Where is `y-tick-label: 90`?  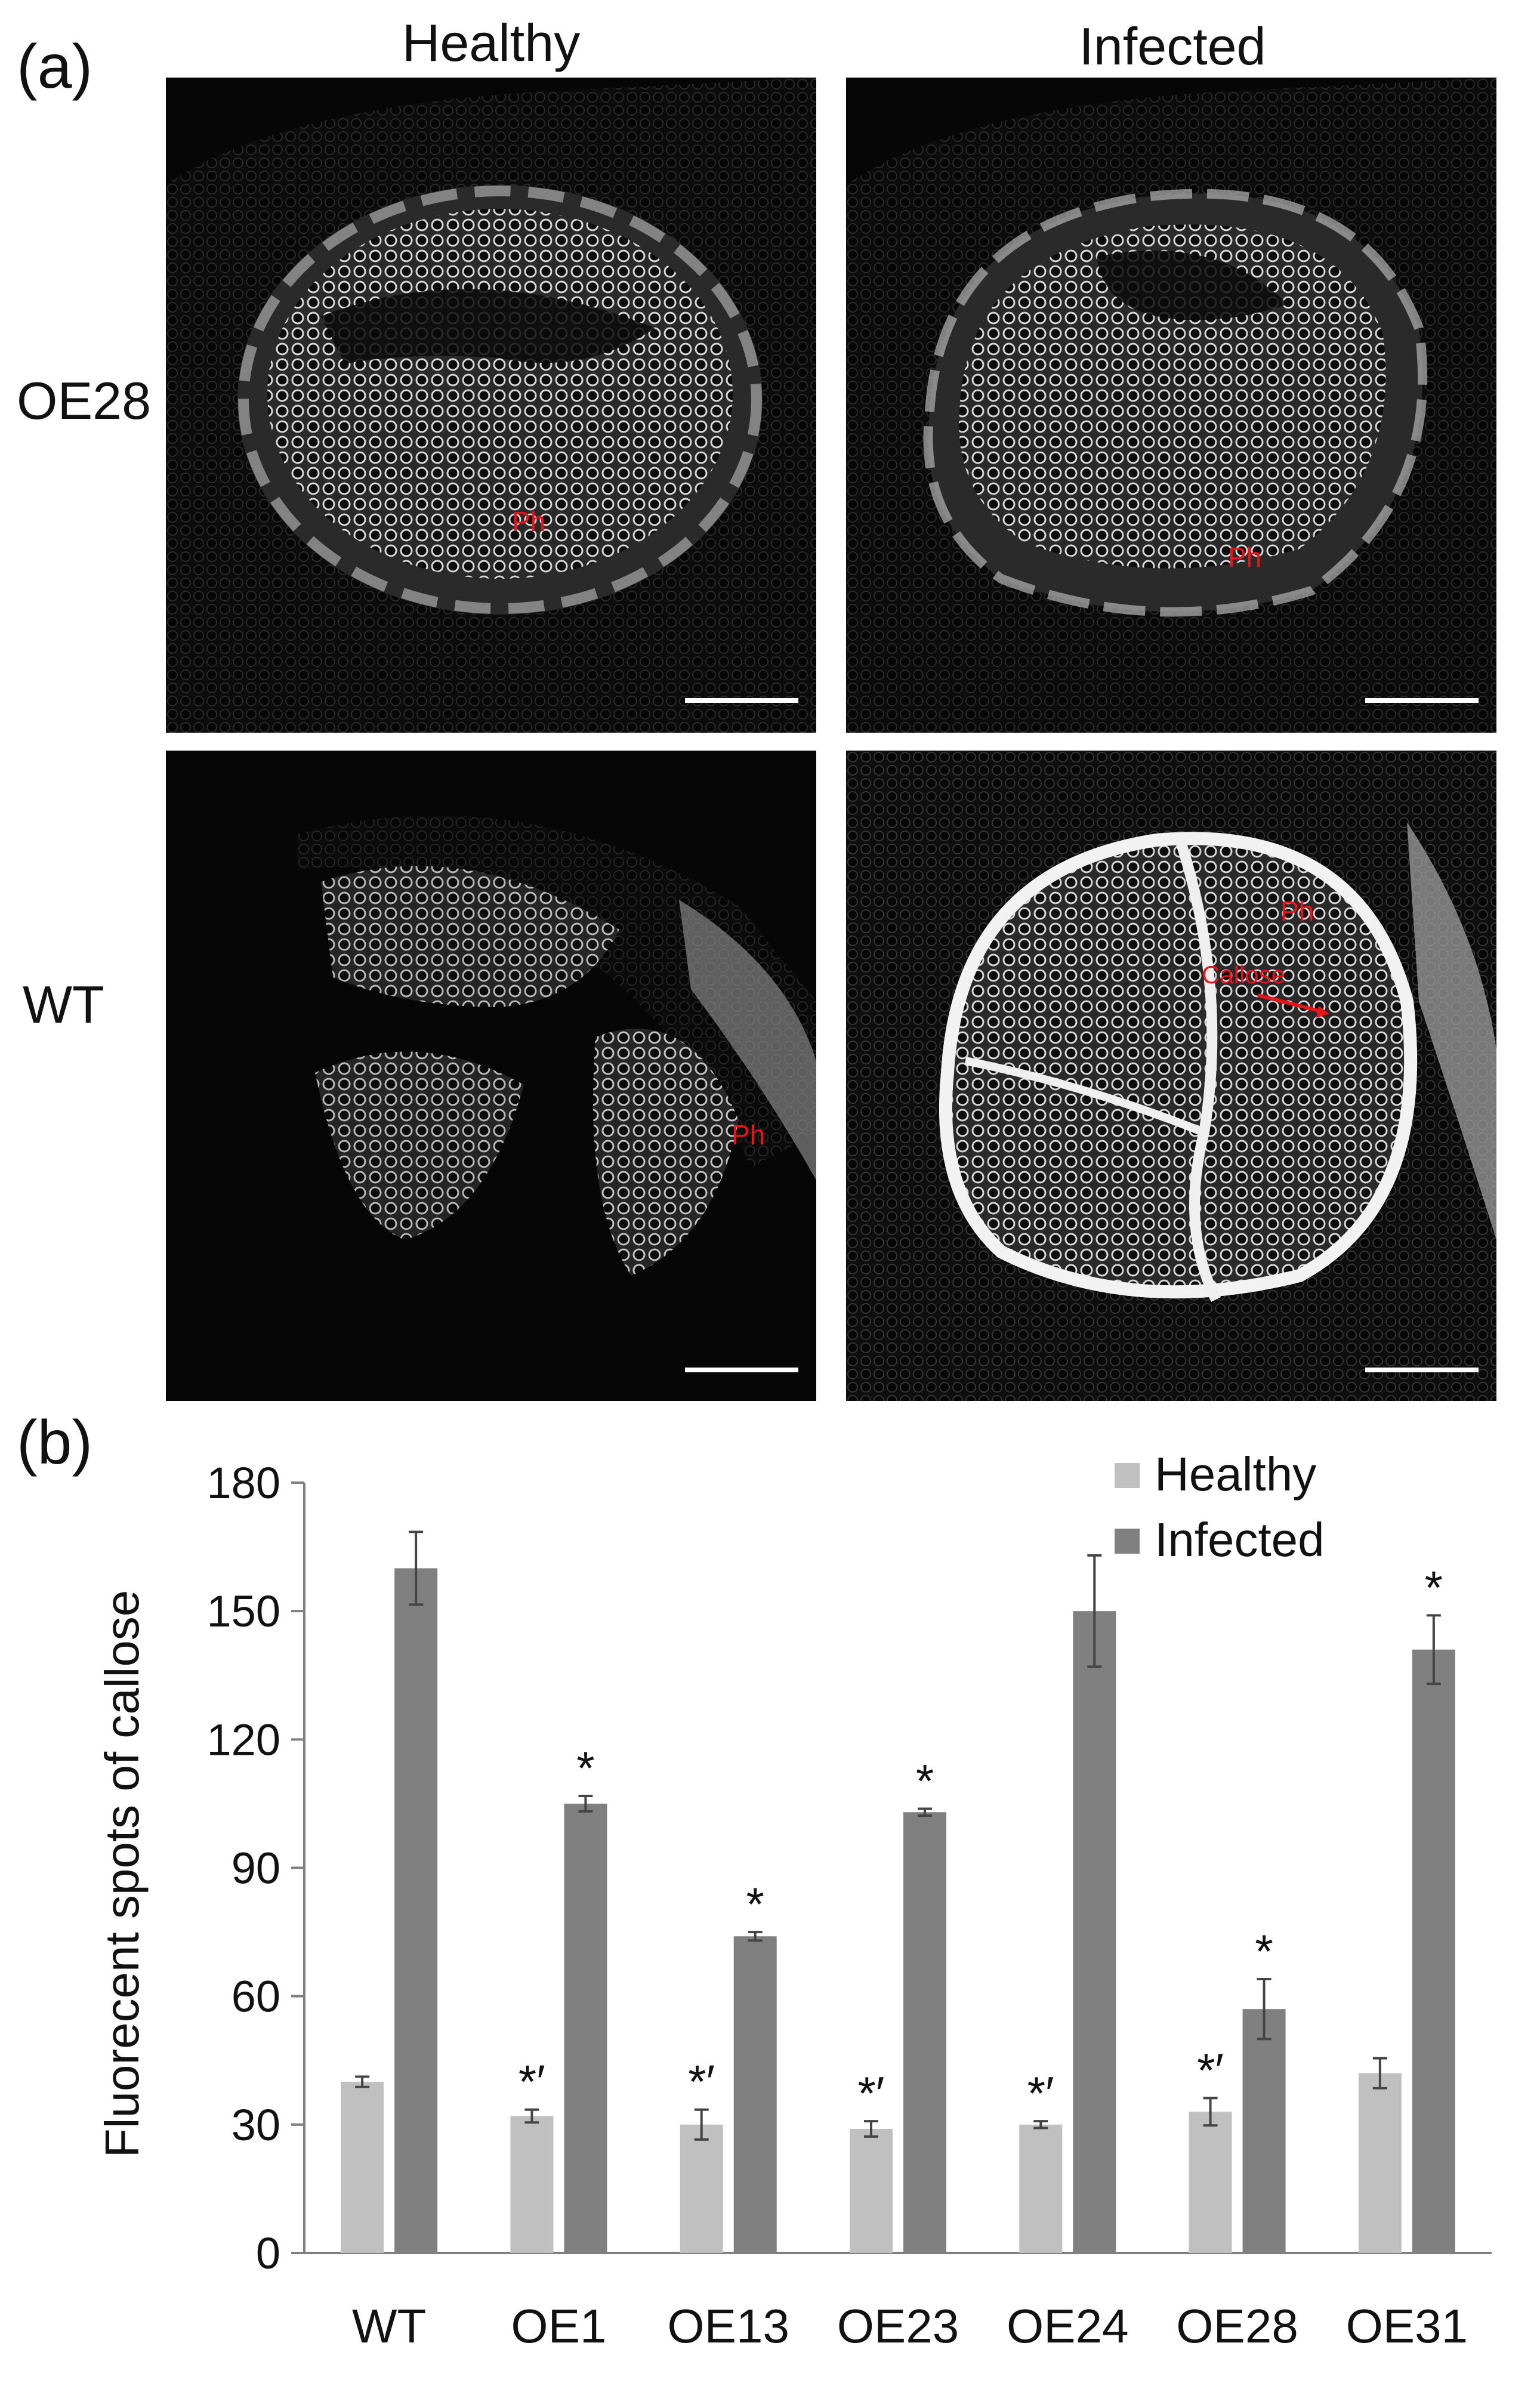
y-tick-label: 90 is located at coordinates (256, 1868).